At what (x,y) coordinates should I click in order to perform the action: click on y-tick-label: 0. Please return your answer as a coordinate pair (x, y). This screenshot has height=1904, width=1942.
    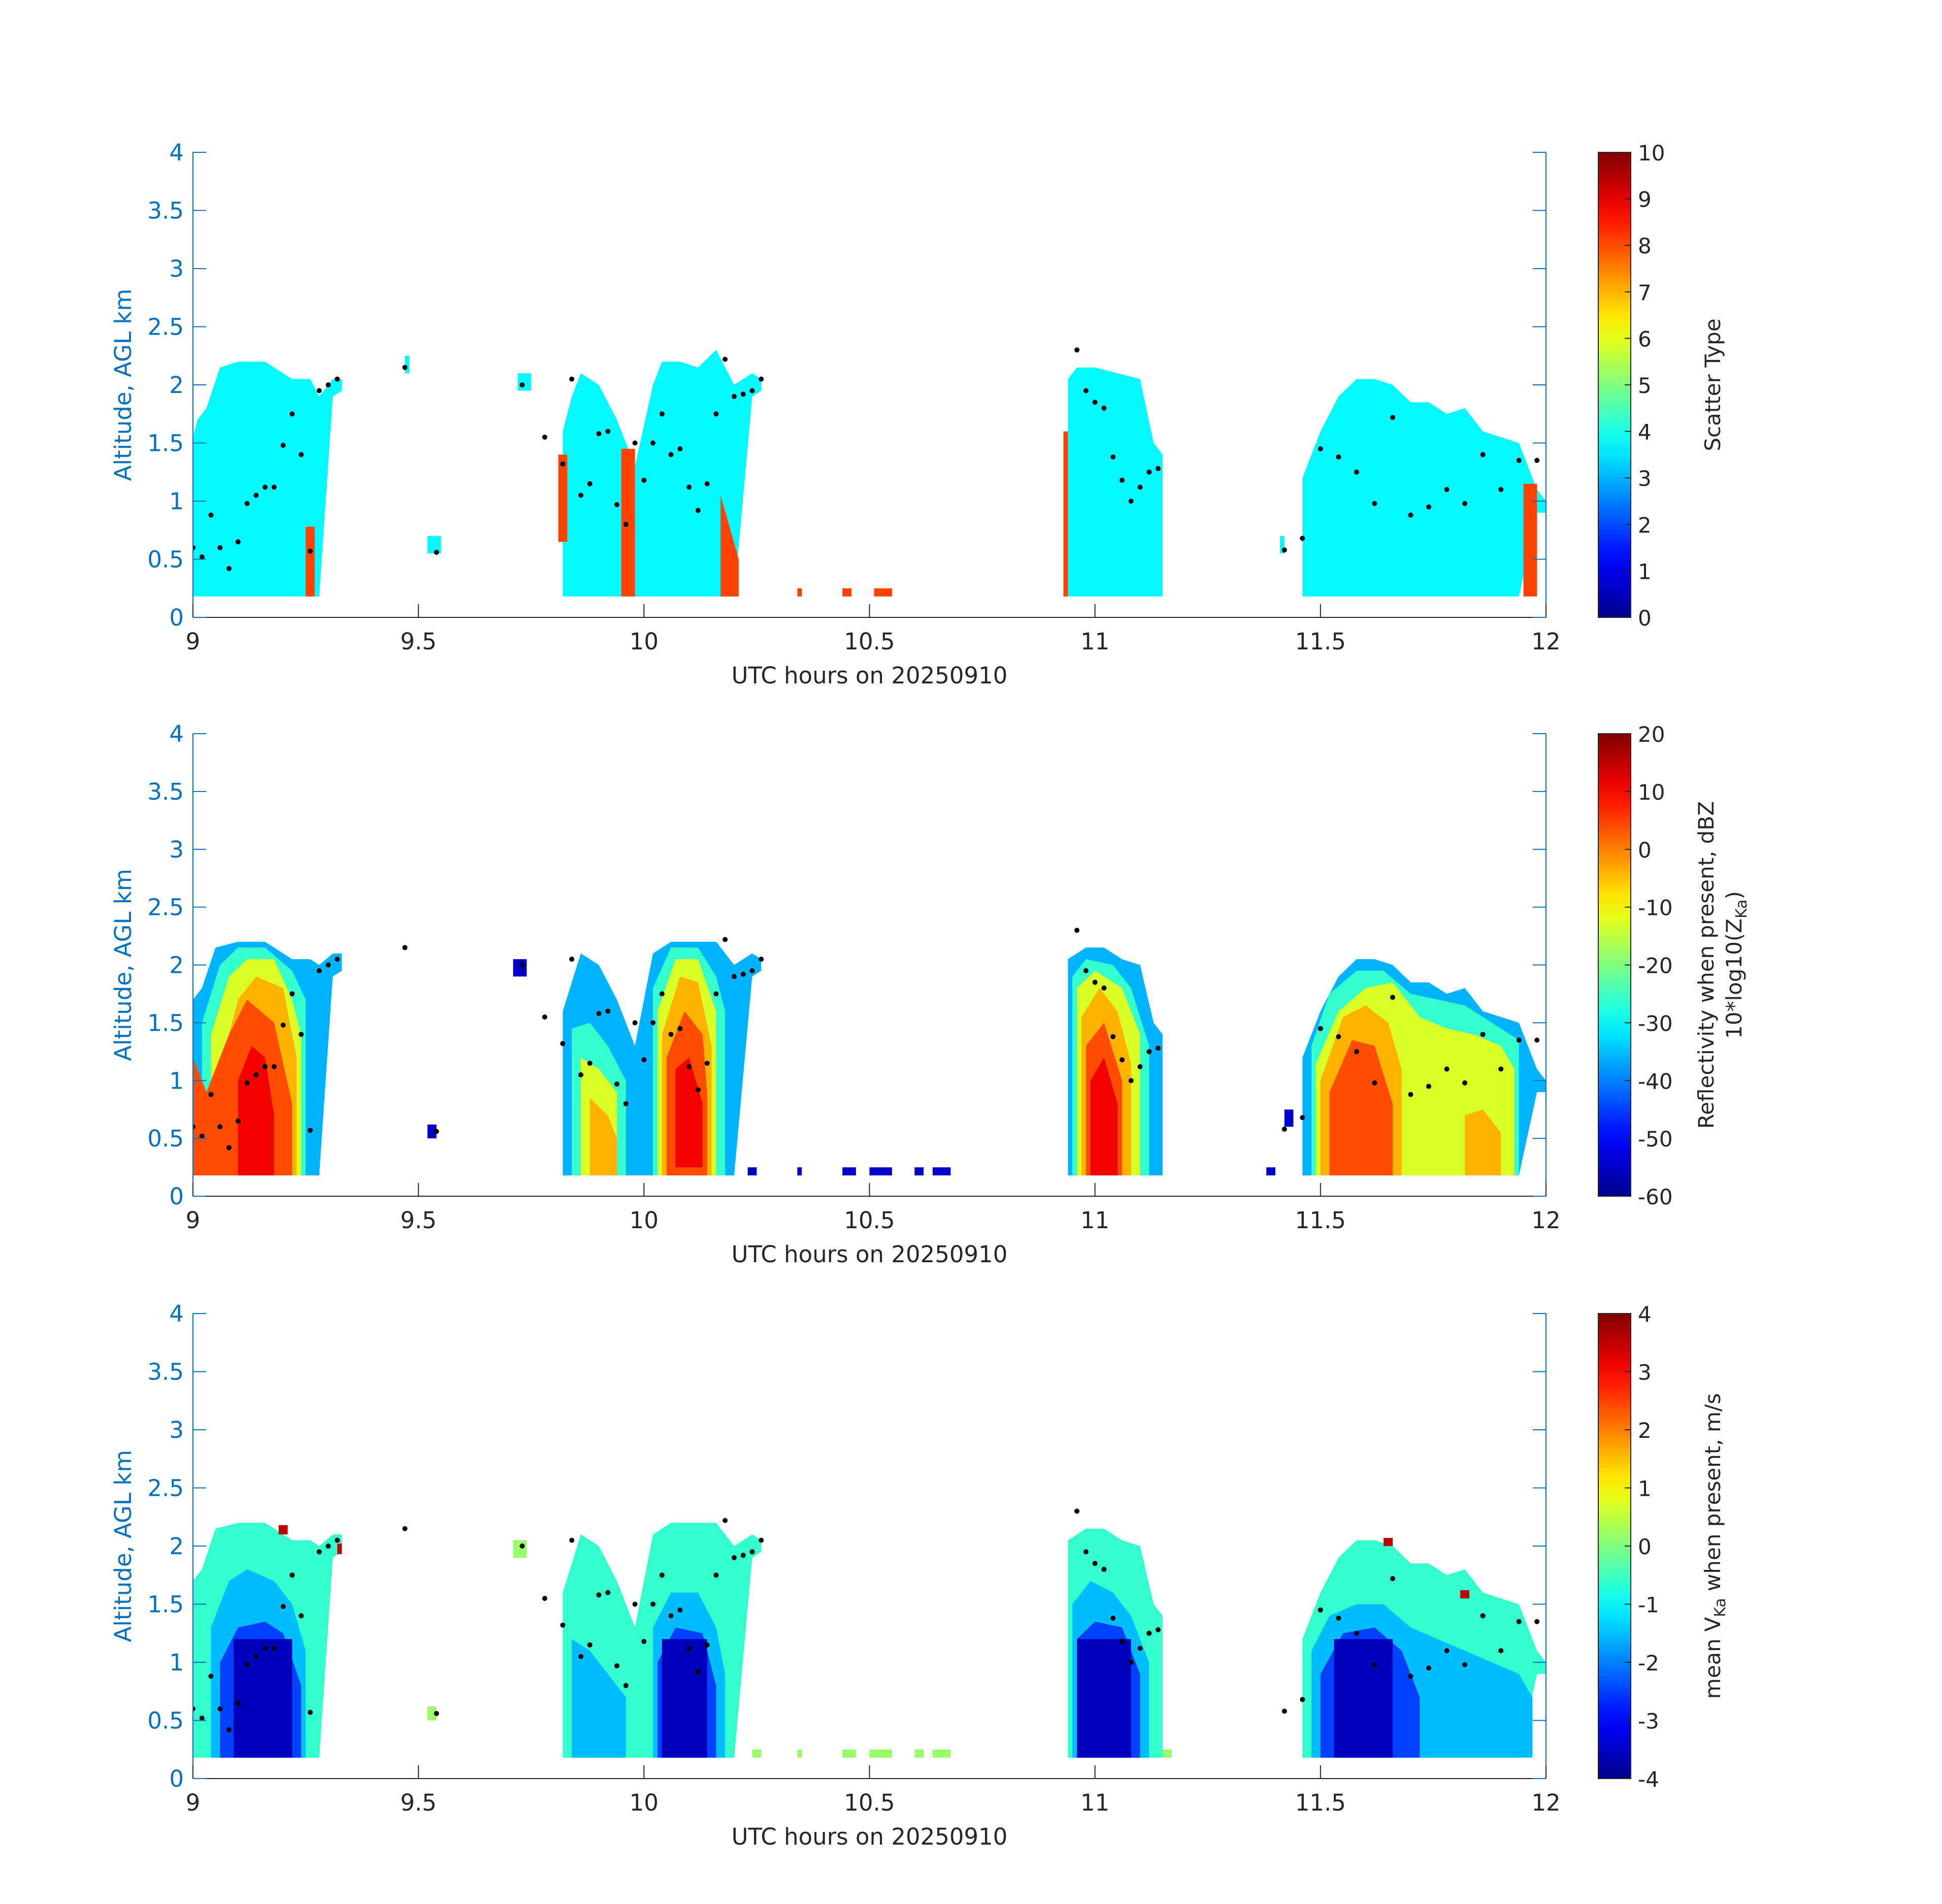
    Looking at the image, I should click on (176, 618).